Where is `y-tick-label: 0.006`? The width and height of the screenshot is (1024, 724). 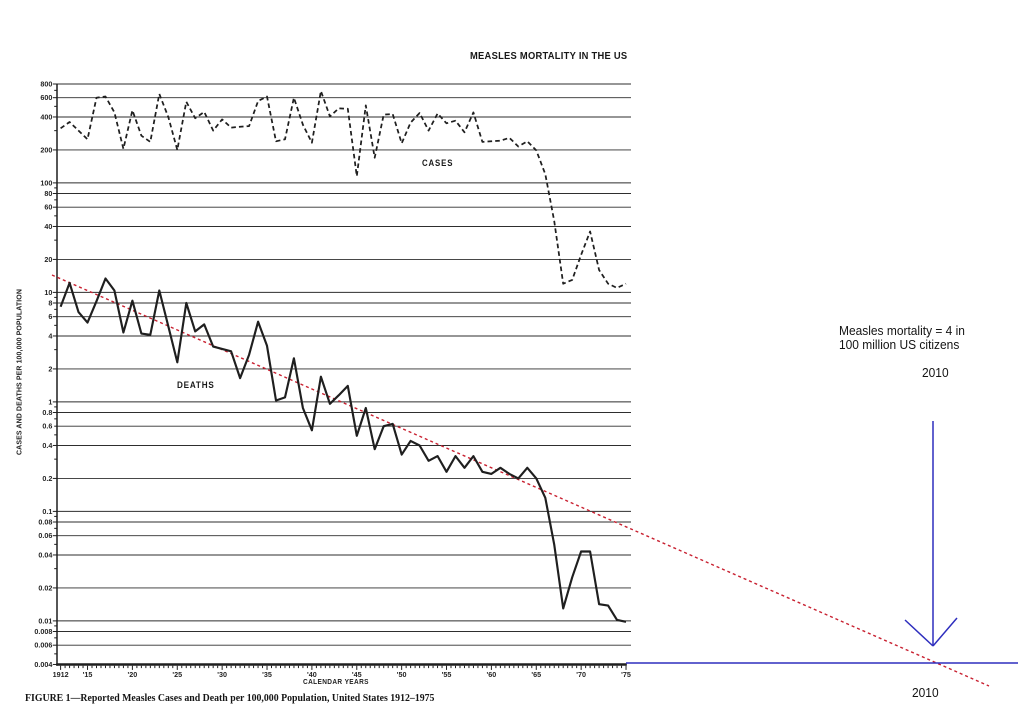 y-tick-label: 0.006 is located at coordinates (43, 645).